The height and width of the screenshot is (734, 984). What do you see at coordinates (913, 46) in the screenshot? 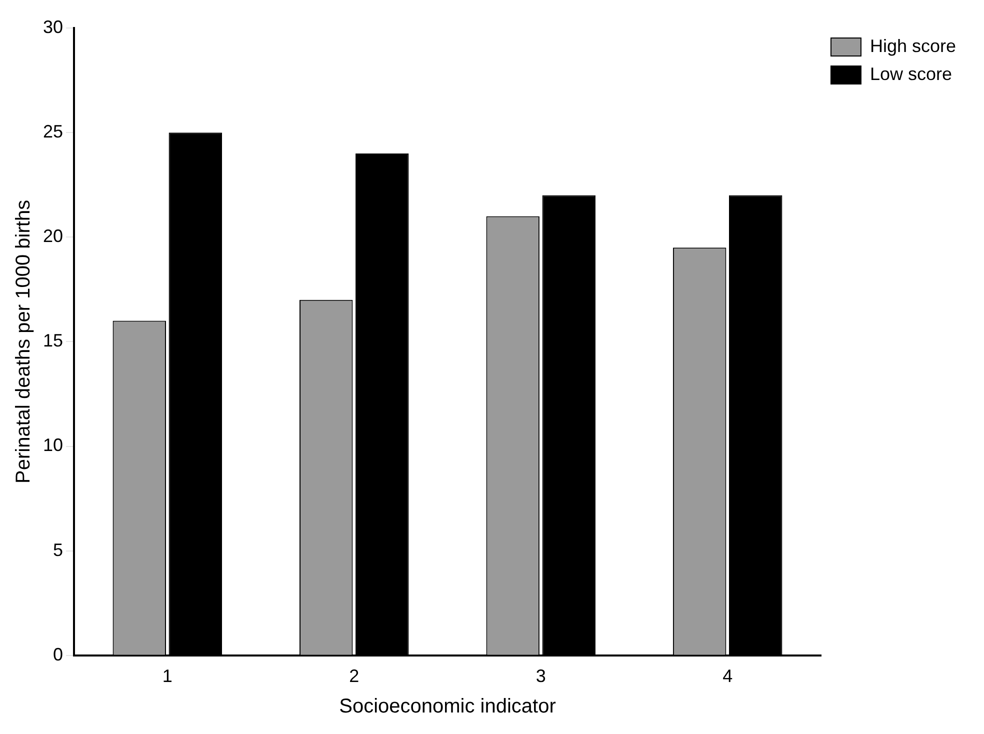
I see `legend-label: High score` at bounding box center [913, 46].